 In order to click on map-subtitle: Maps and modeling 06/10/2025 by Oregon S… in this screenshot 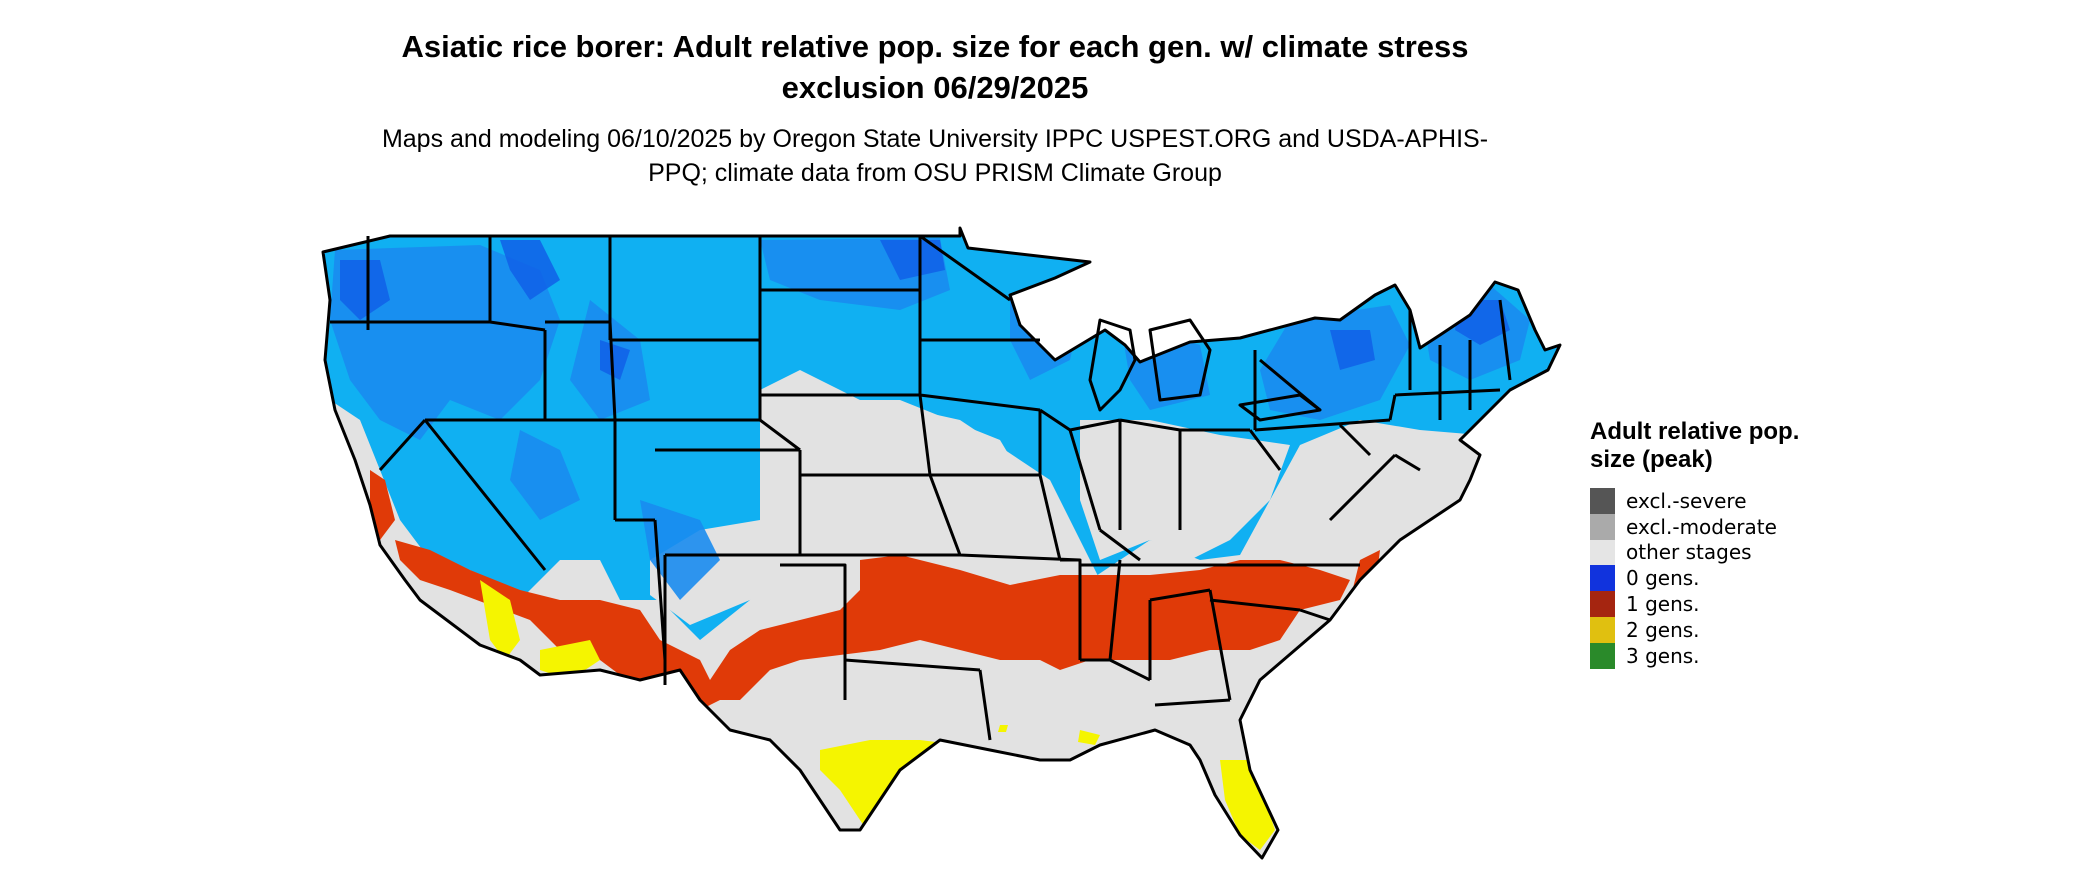, I will do `click(935, 156)`.